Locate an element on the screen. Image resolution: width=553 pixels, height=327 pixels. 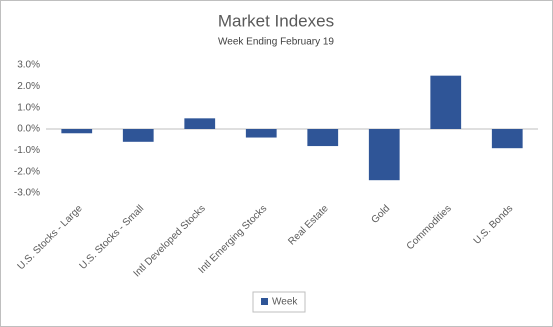
y-tick-label: 1.0% is located at coordinates (28, 107).